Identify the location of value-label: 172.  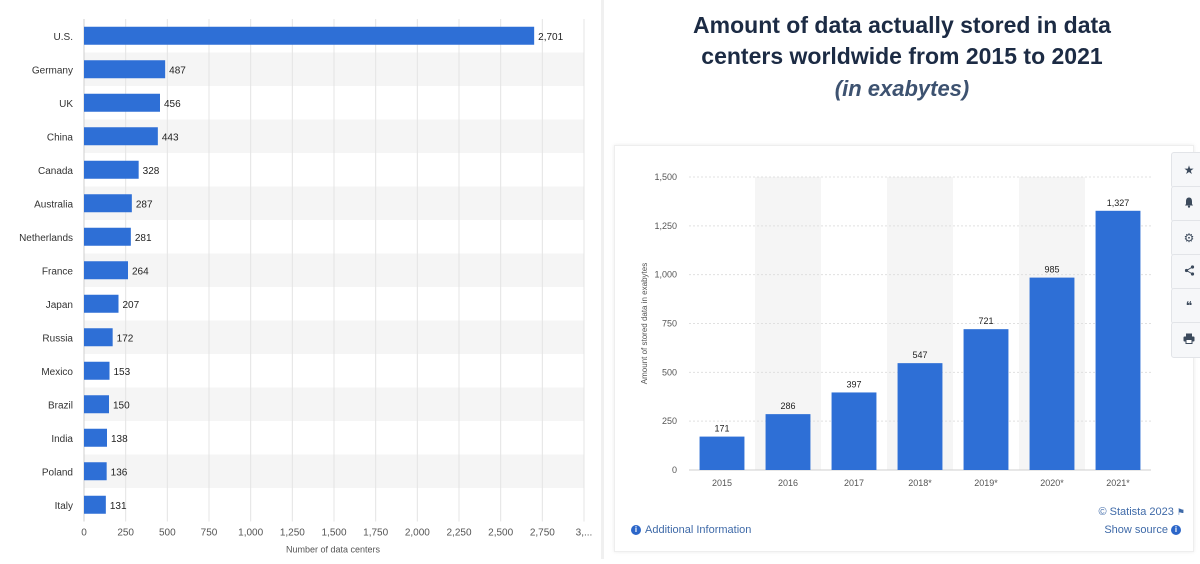
(125, 338).